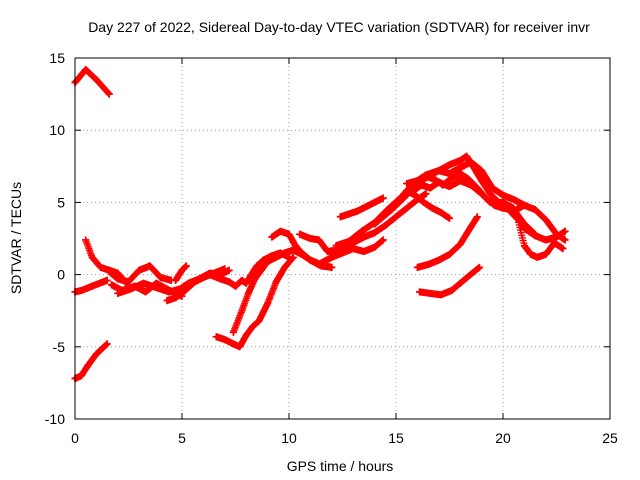 This screenshot has height=480, width=640. I want to click on y-tick-label: 10, so click(57, 130).